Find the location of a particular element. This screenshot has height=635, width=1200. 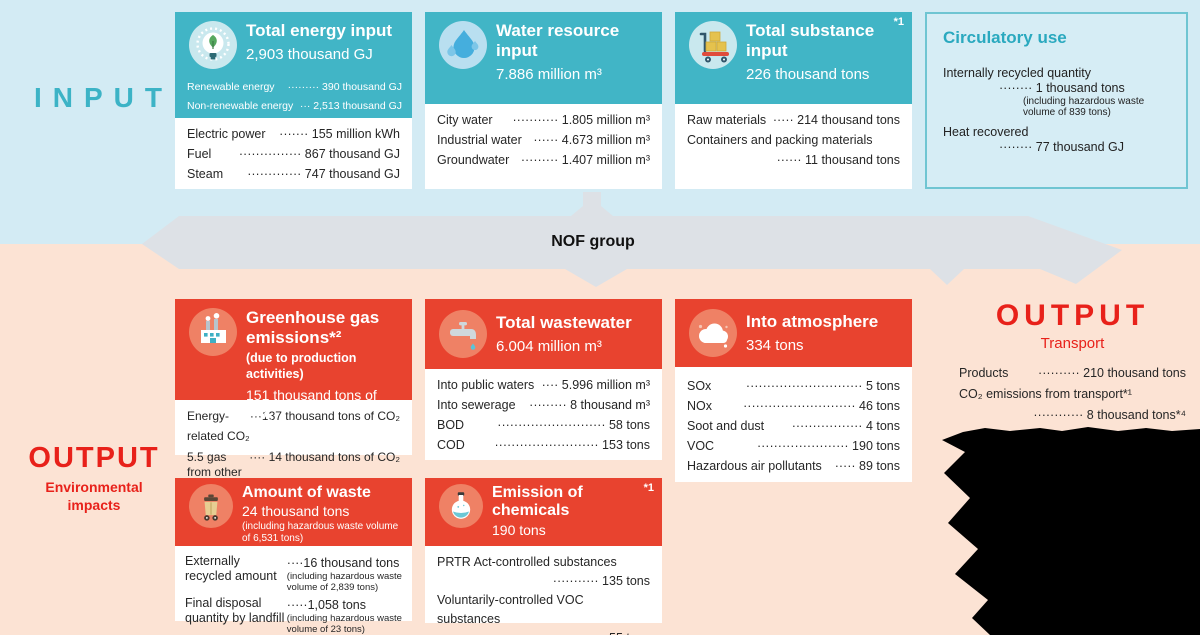

bulb-leaf-icon is located at coordinates (213, 45).